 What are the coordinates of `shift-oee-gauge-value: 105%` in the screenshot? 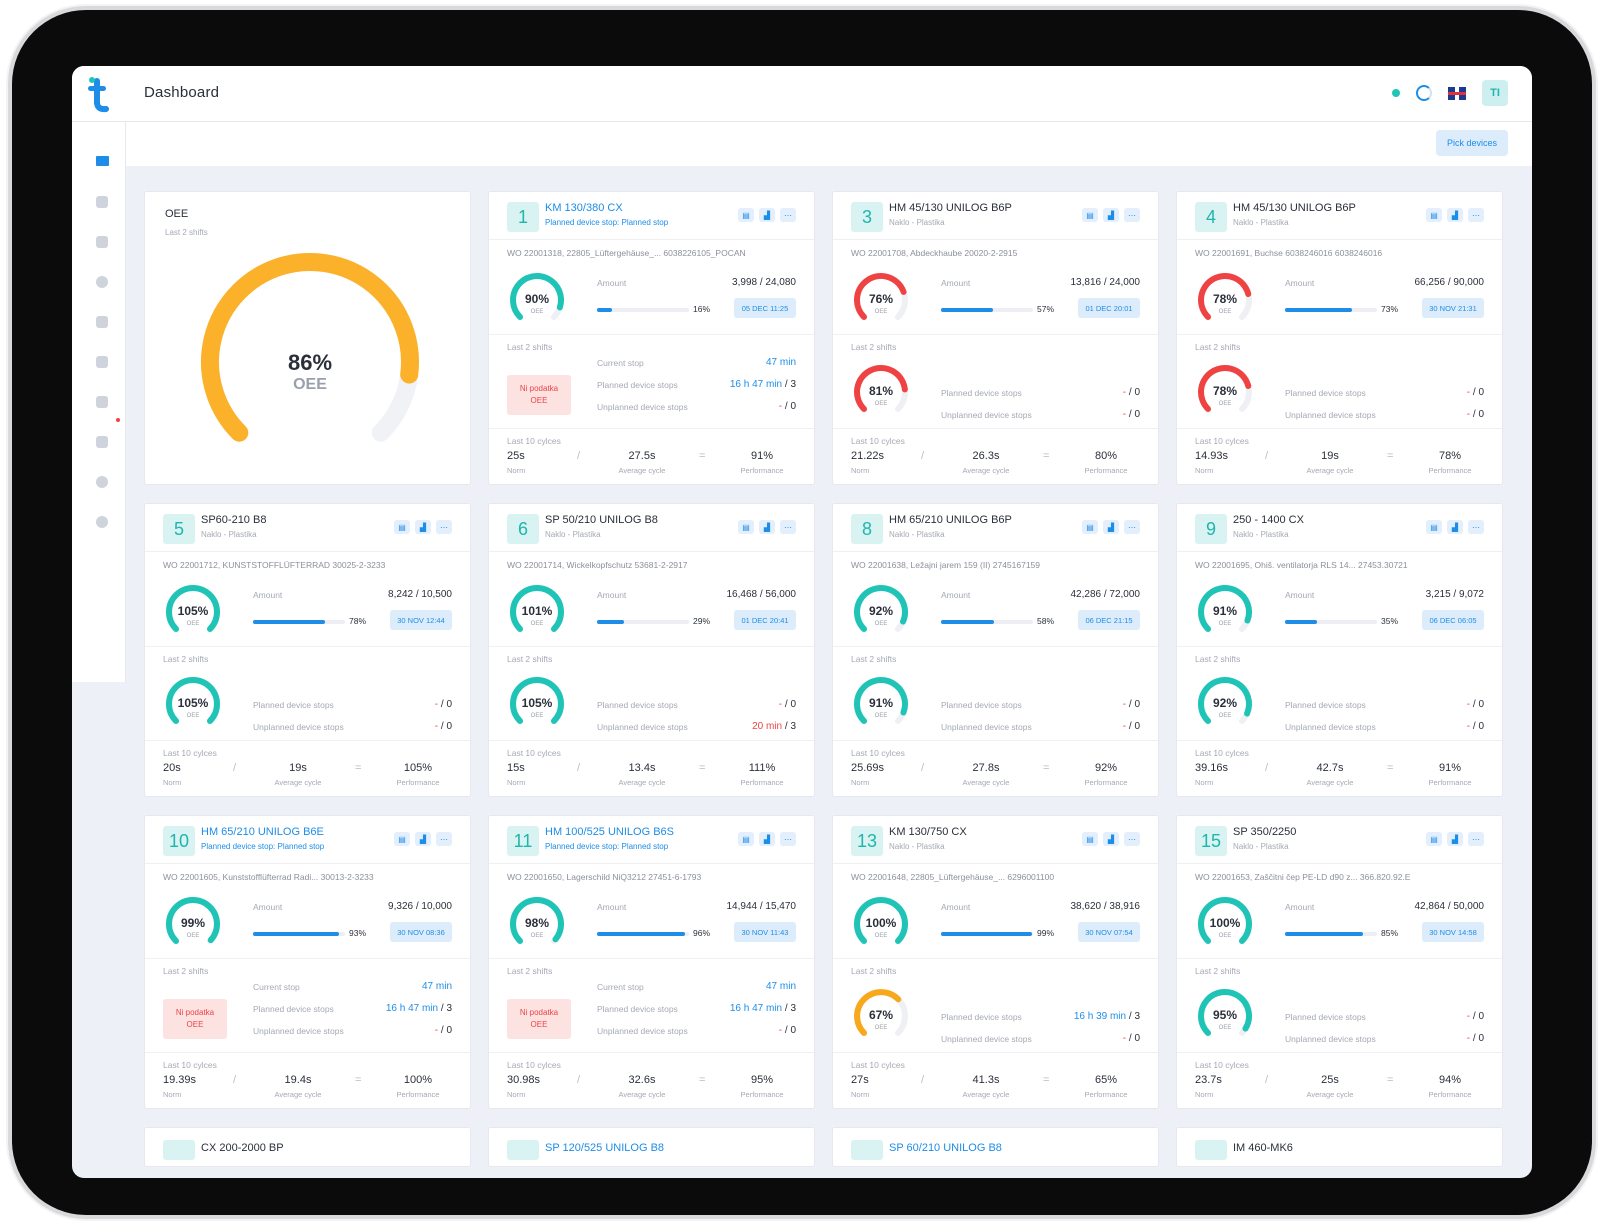 It's located at (193, 703).